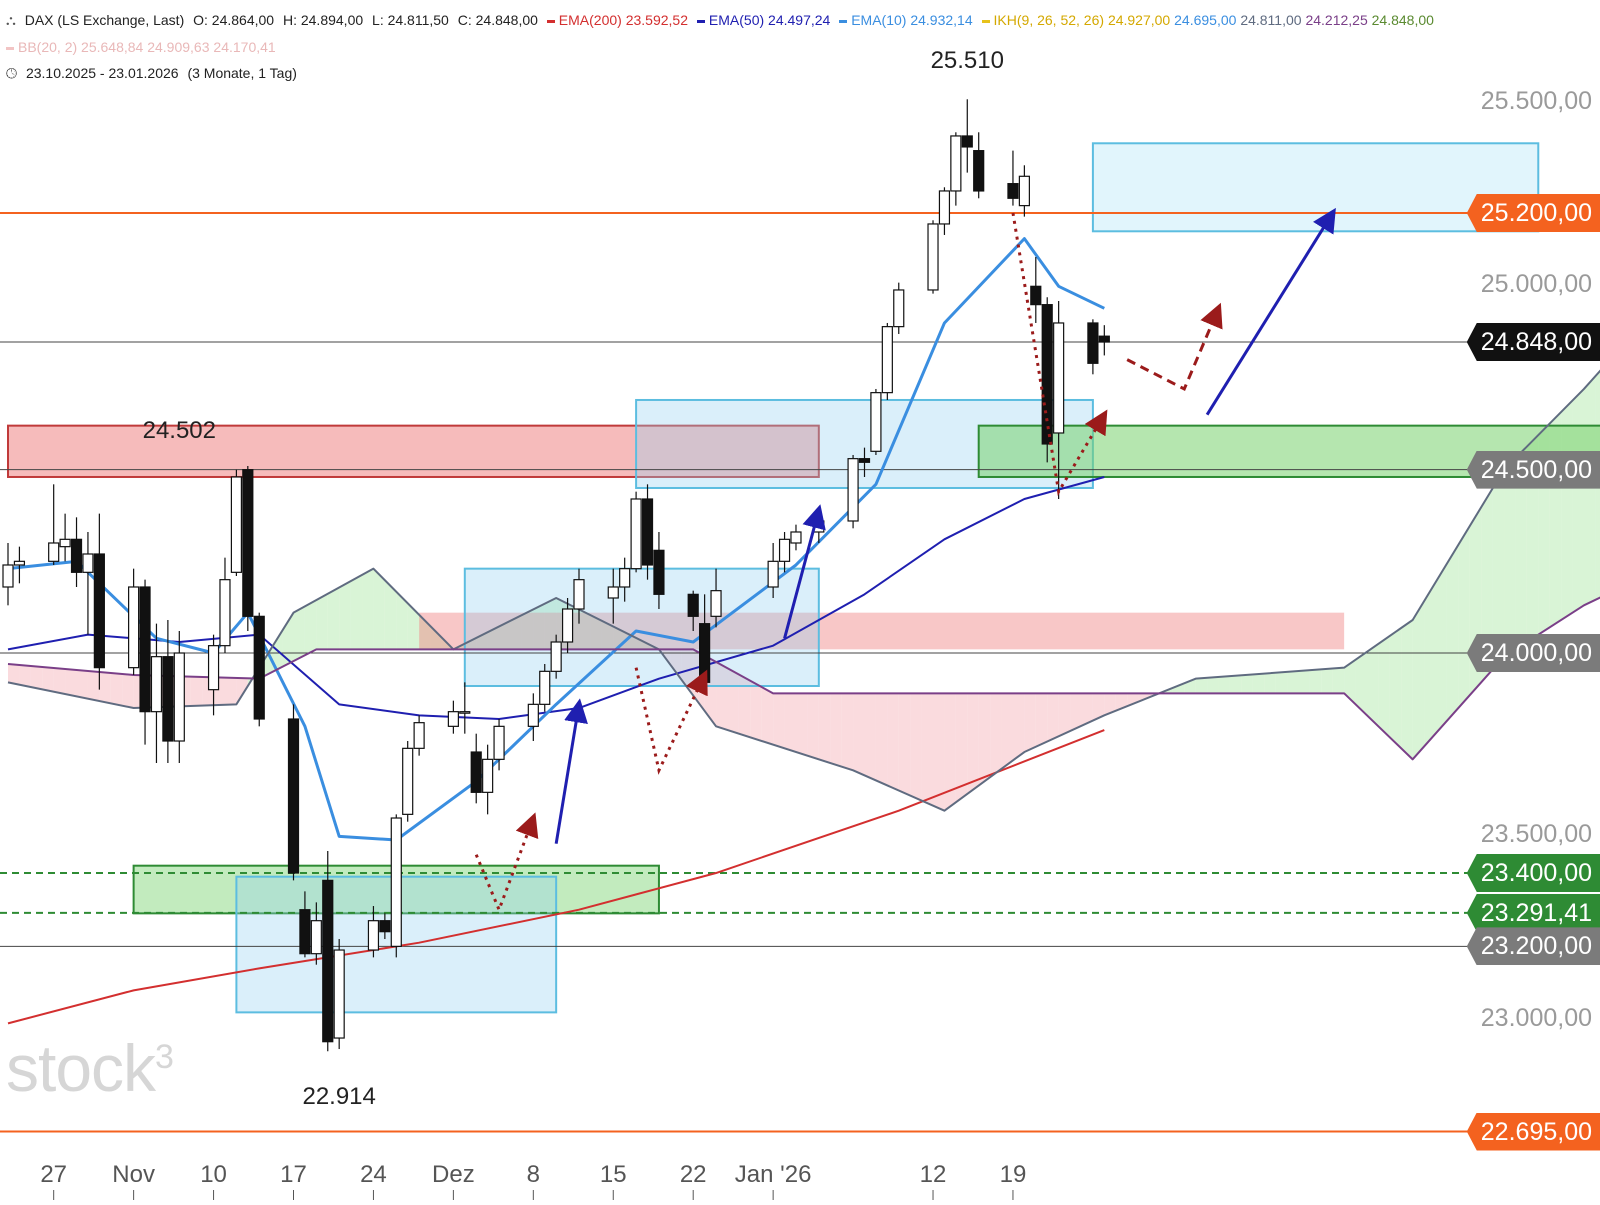 The width and height of the screenshot is (1600, 1205). Describe the element at coordinates (1533, 1131) in the screenshot. I see `price-tag: 22.695,00` at that location.